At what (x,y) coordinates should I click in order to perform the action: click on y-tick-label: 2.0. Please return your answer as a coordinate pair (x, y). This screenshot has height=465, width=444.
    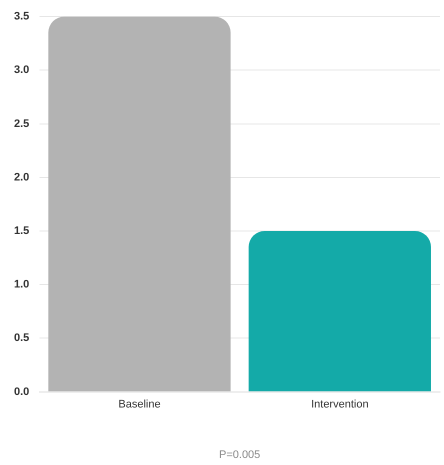
    Looking at the image, I should click on (22, 177).